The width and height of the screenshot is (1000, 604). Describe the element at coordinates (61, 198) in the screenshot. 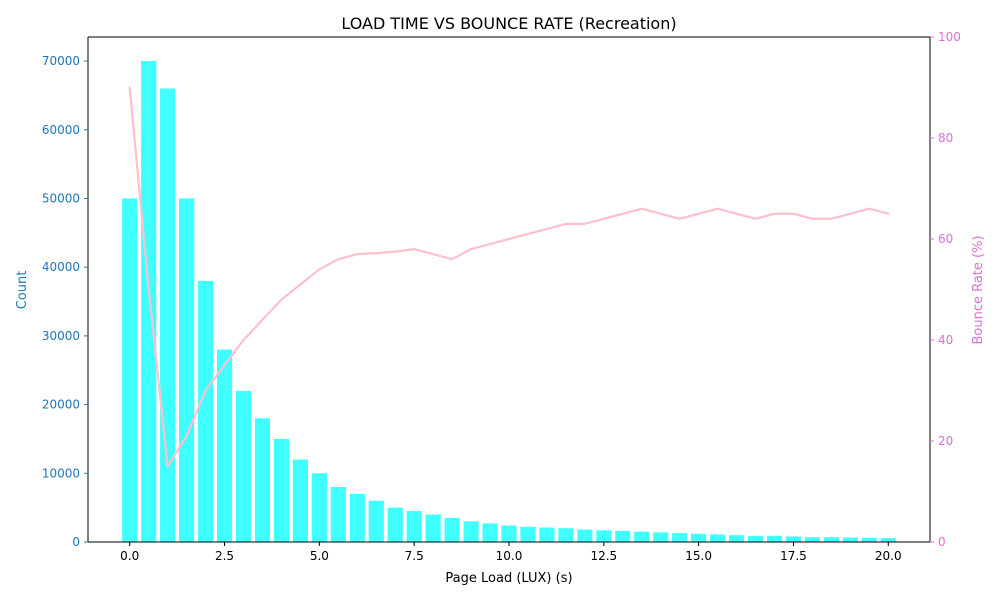

I see `y-left-tick-label: 50000` at that location.